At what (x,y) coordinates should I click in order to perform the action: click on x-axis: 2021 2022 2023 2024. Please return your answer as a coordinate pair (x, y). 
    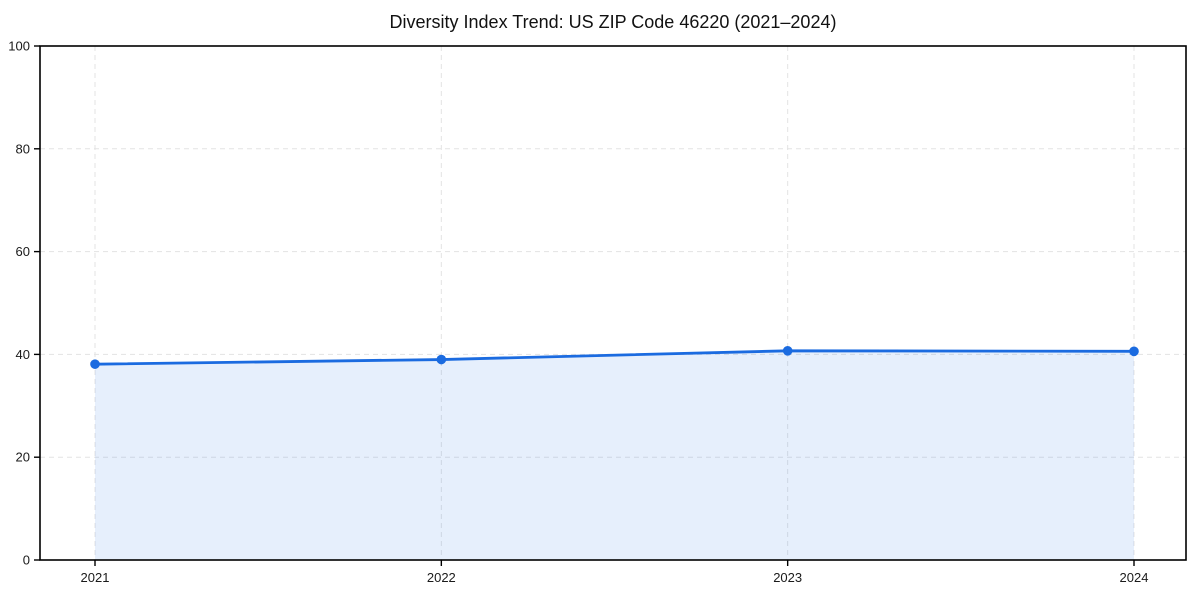
    Looking at the image, I should click on (615, 572).